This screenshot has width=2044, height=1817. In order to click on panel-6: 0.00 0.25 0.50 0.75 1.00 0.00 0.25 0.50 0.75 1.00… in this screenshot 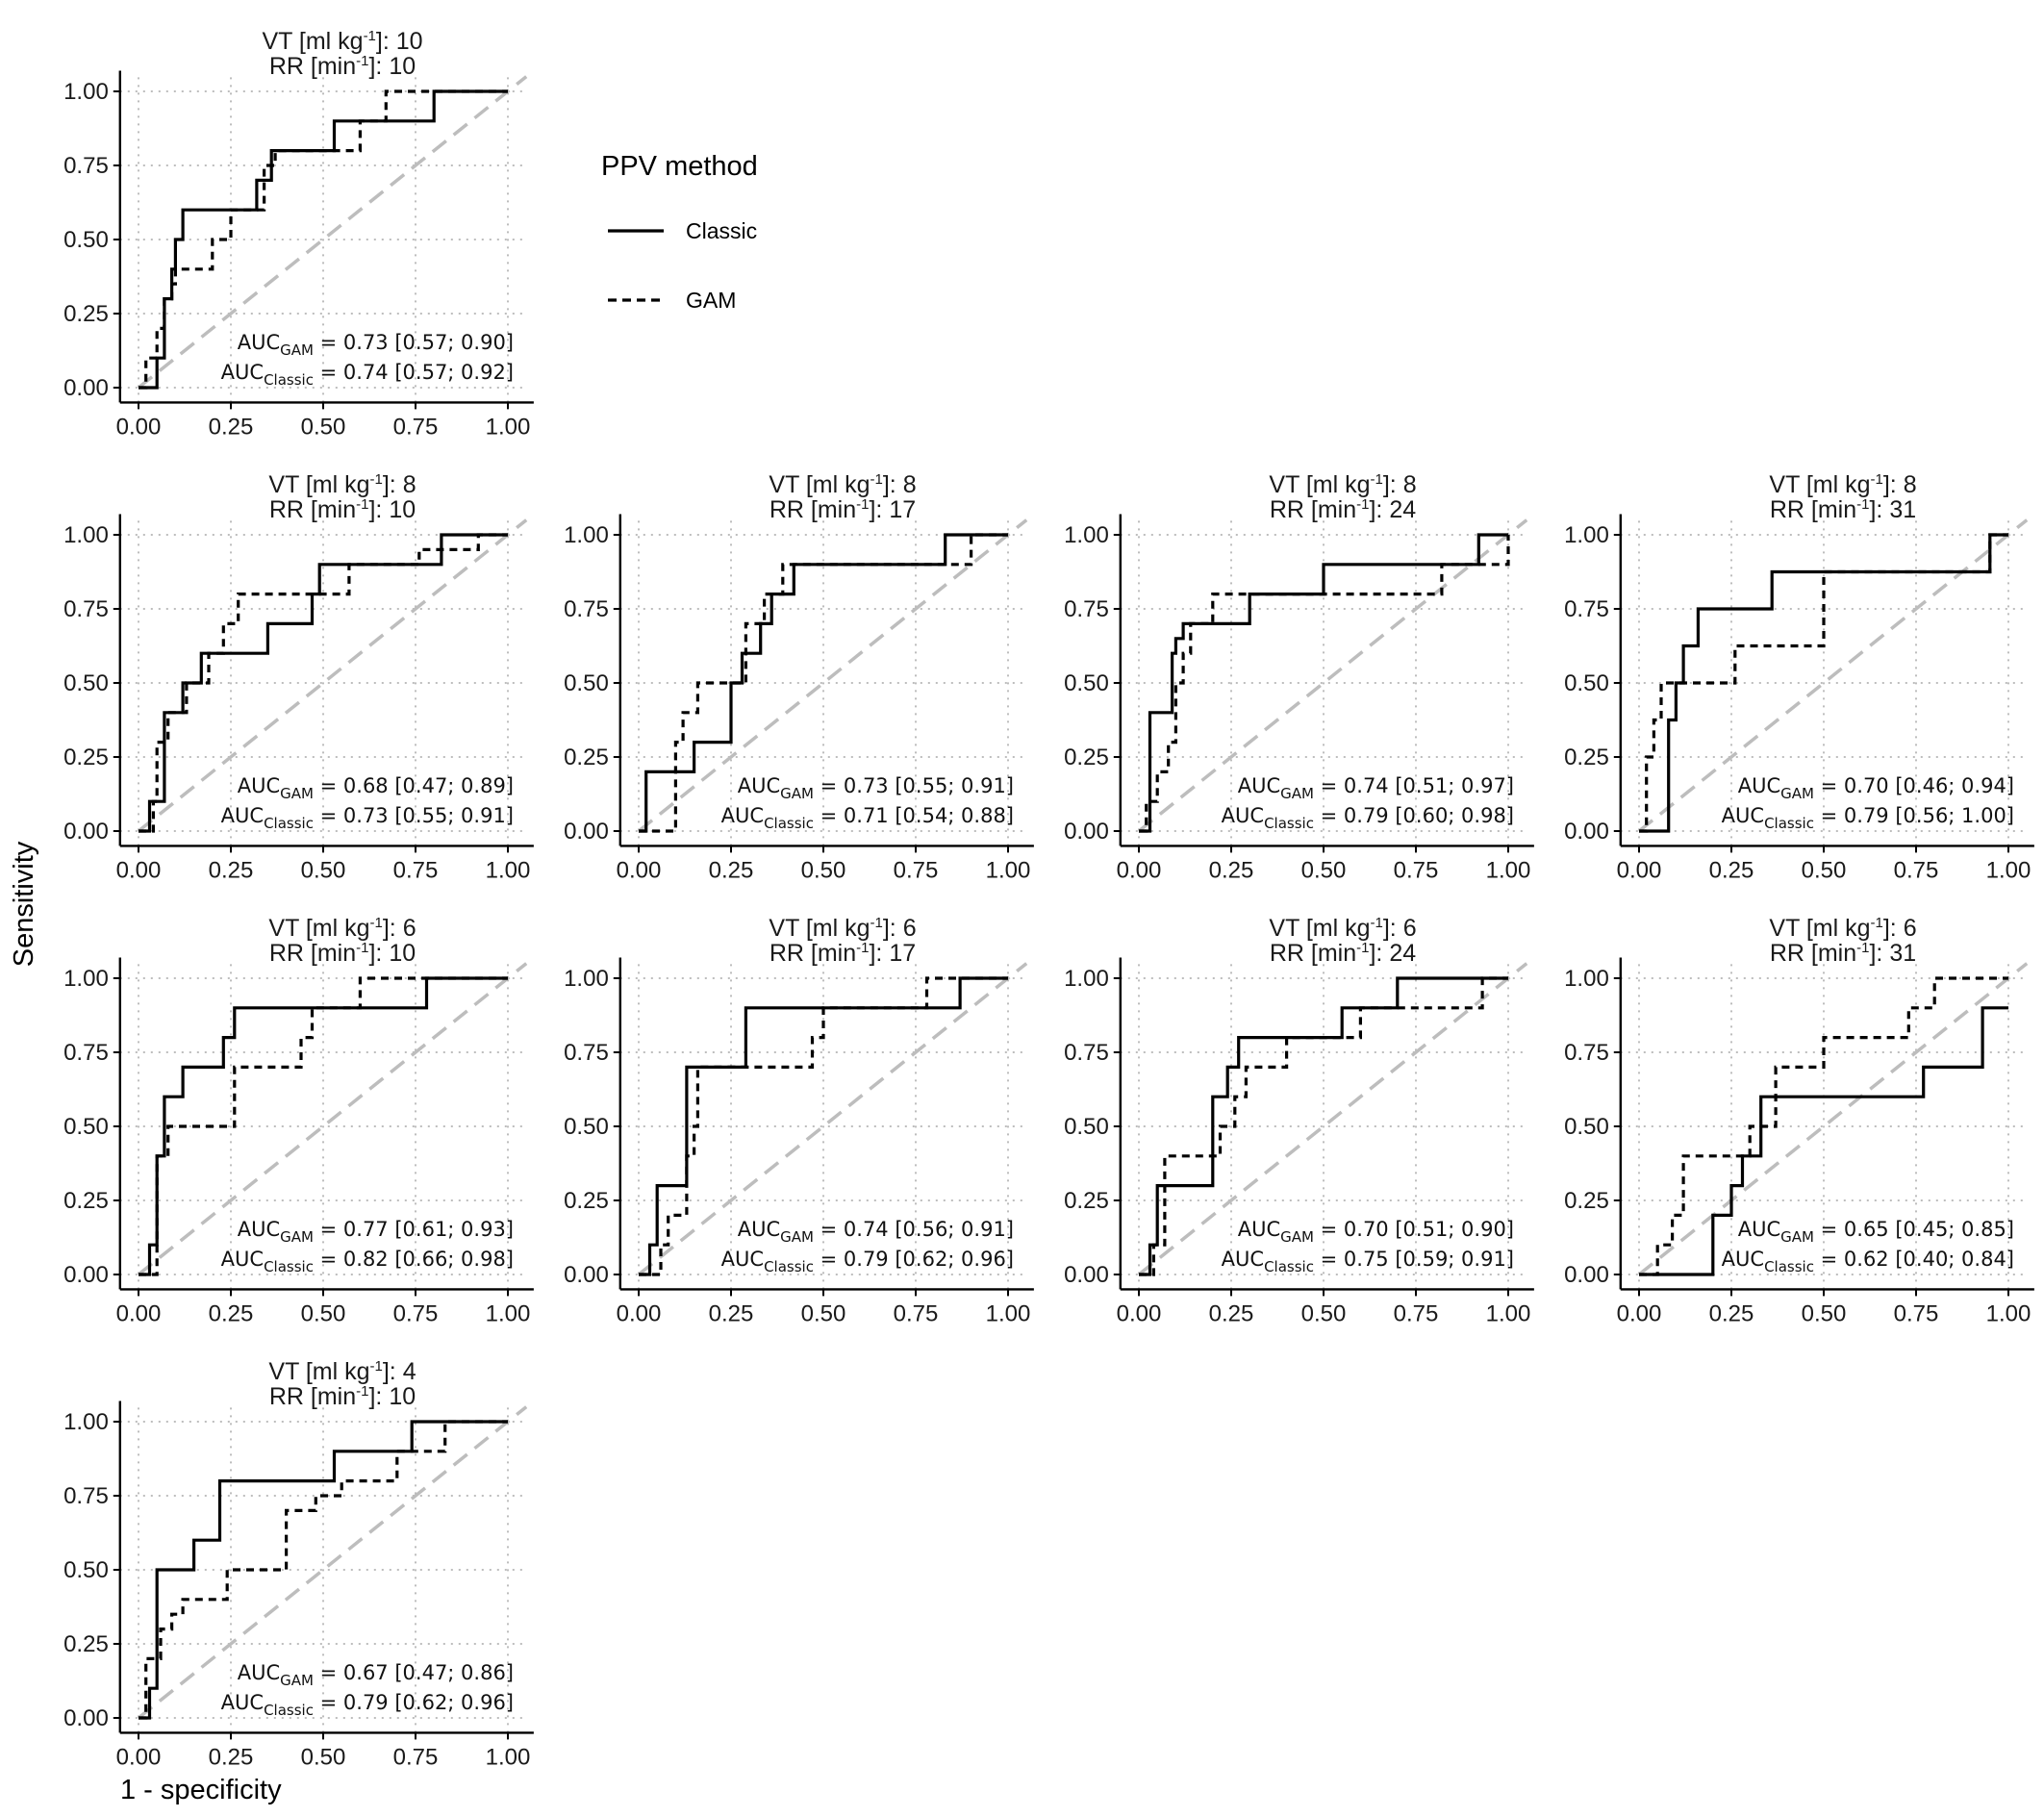, I will do `click(799, 1120)`.